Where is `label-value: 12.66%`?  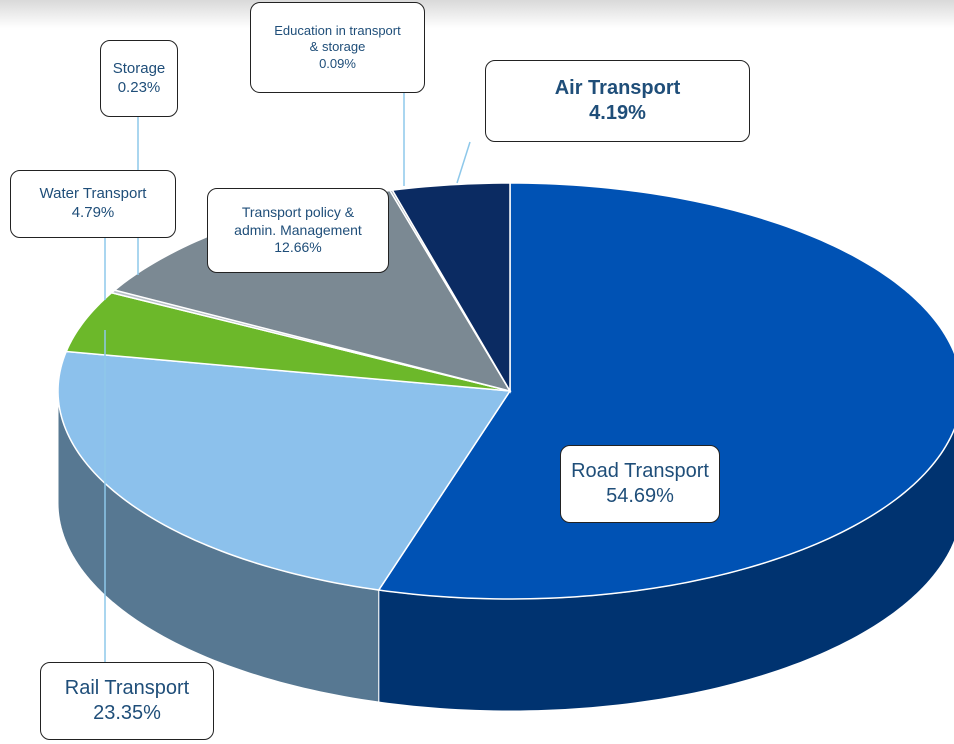
label-value: 12.66% is located at coordinates (298, 247).